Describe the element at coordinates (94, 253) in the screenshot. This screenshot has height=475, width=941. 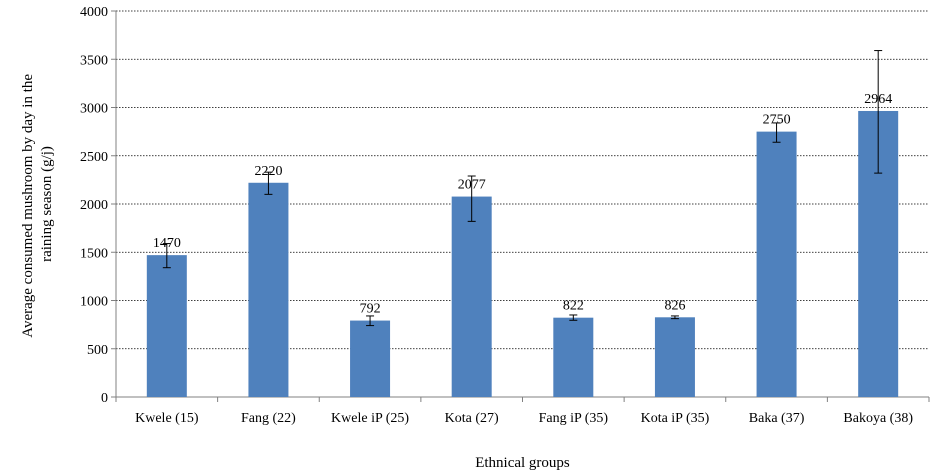
I see `y-tick-label: 1500` at that location.